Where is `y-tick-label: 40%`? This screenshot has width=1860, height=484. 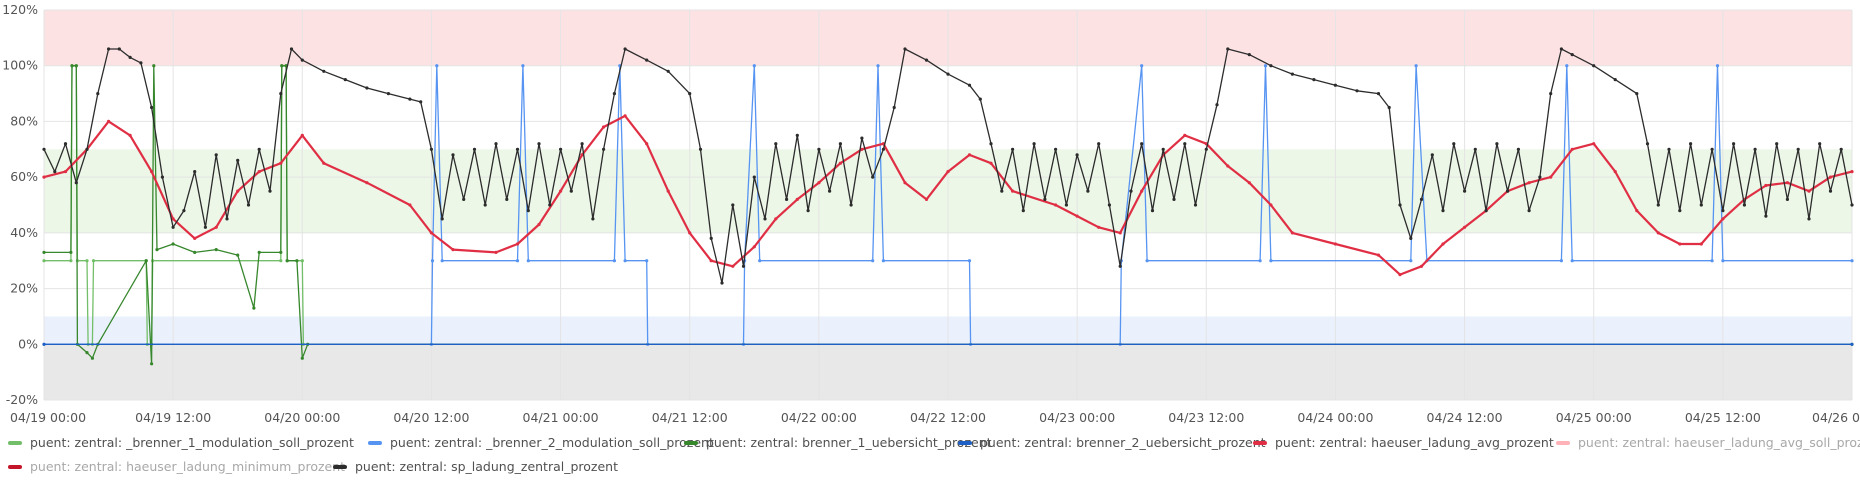 y-tick-label: 40% is located at coordinates (24, 232).